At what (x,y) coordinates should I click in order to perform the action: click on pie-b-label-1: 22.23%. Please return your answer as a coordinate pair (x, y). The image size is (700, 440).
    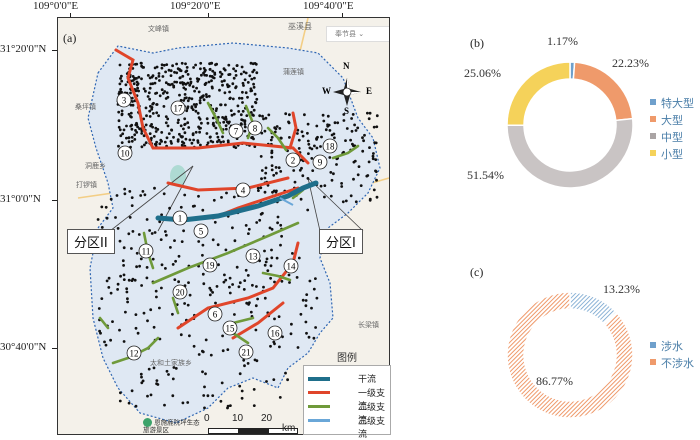
    Looking at the image, I should click on (630, 63).